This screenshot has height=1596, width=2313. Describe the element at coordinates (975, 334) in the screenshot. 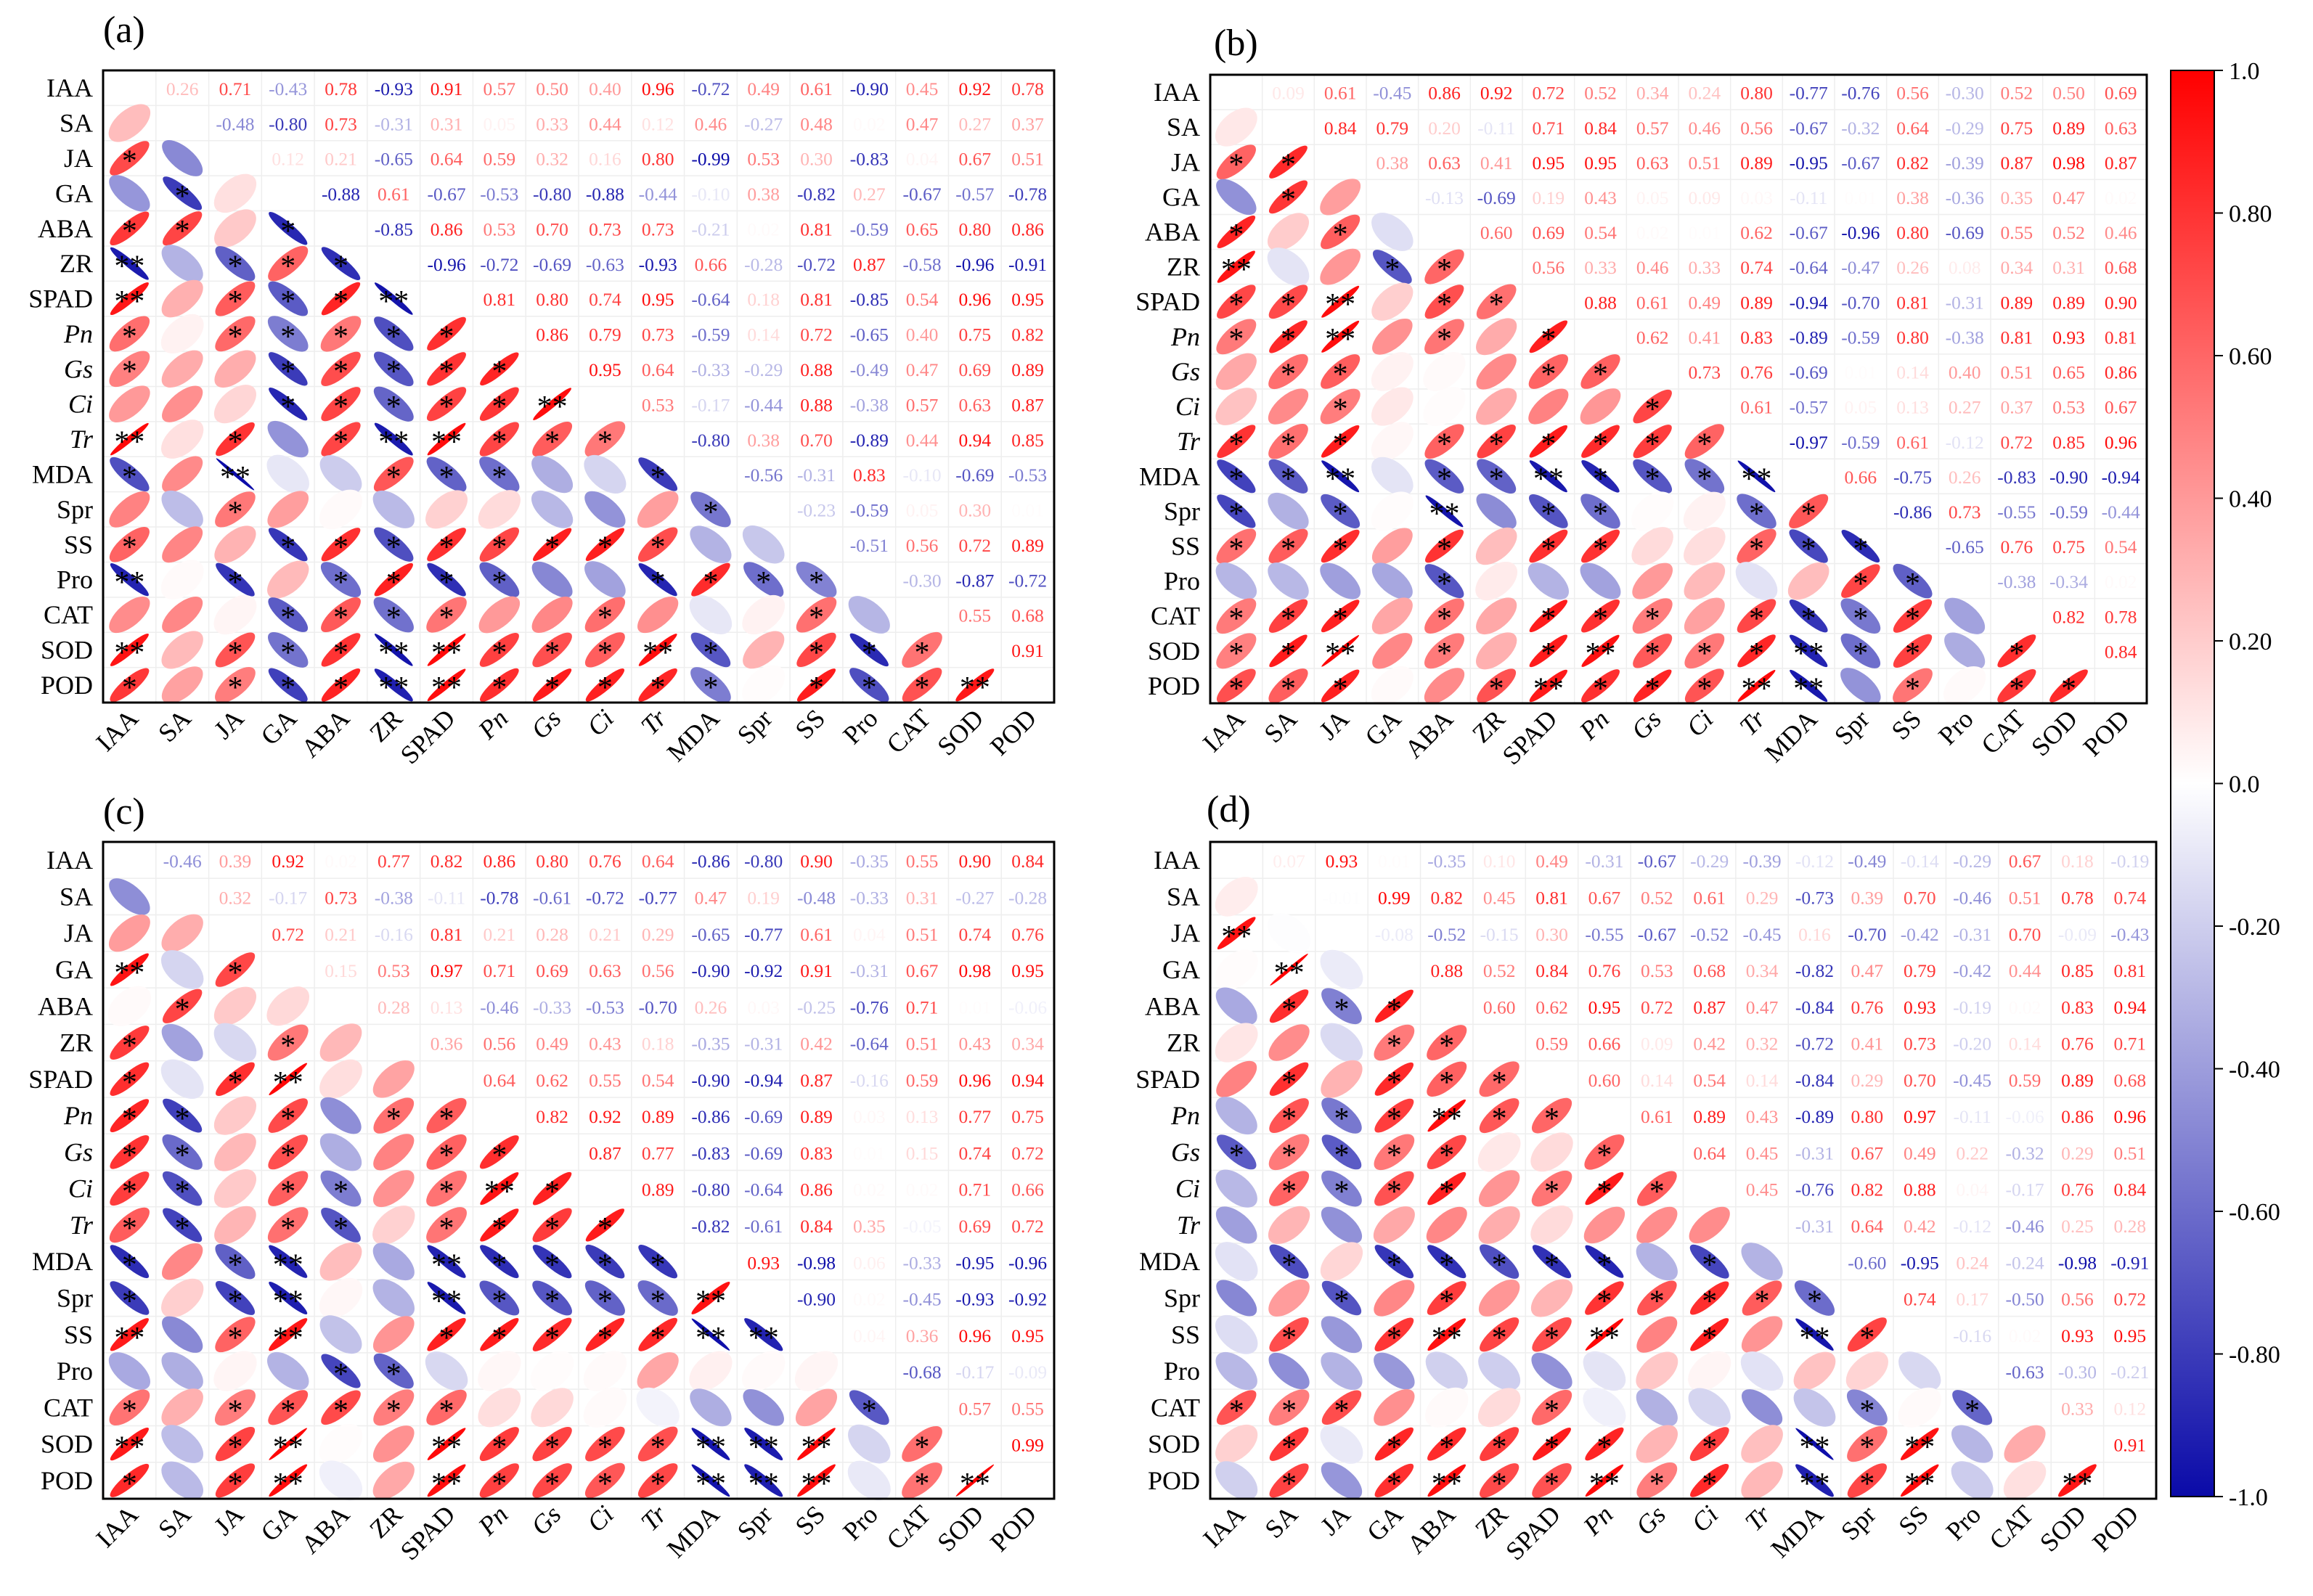

I see `coefficient-label: 0.75` at that location.